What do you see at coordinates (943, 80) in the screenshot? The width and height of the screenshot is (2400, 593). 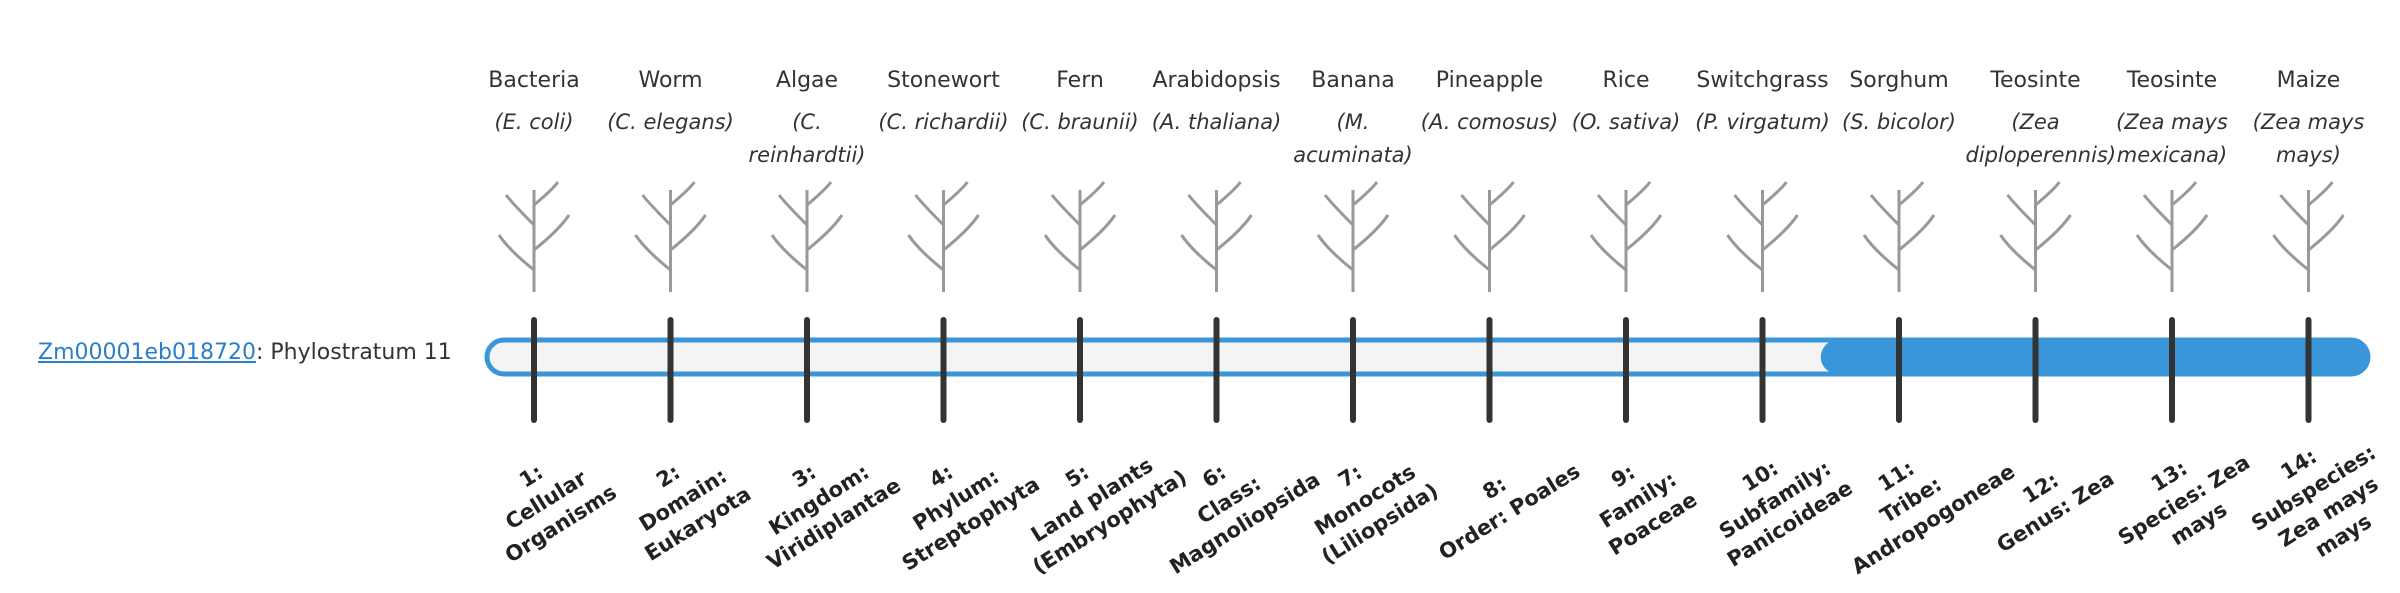 I see `organism-name: Stonewort` at bounding box center [943, 80].